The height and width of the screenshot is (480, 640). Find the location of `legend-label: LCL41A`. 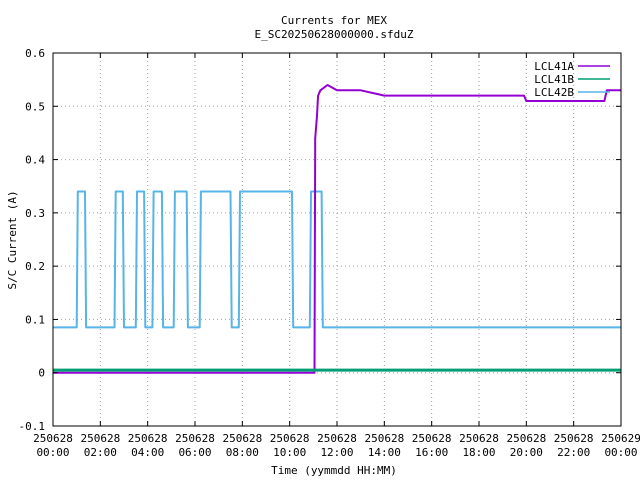

legend-label: LCL41A is located at coordinates (554, 66).